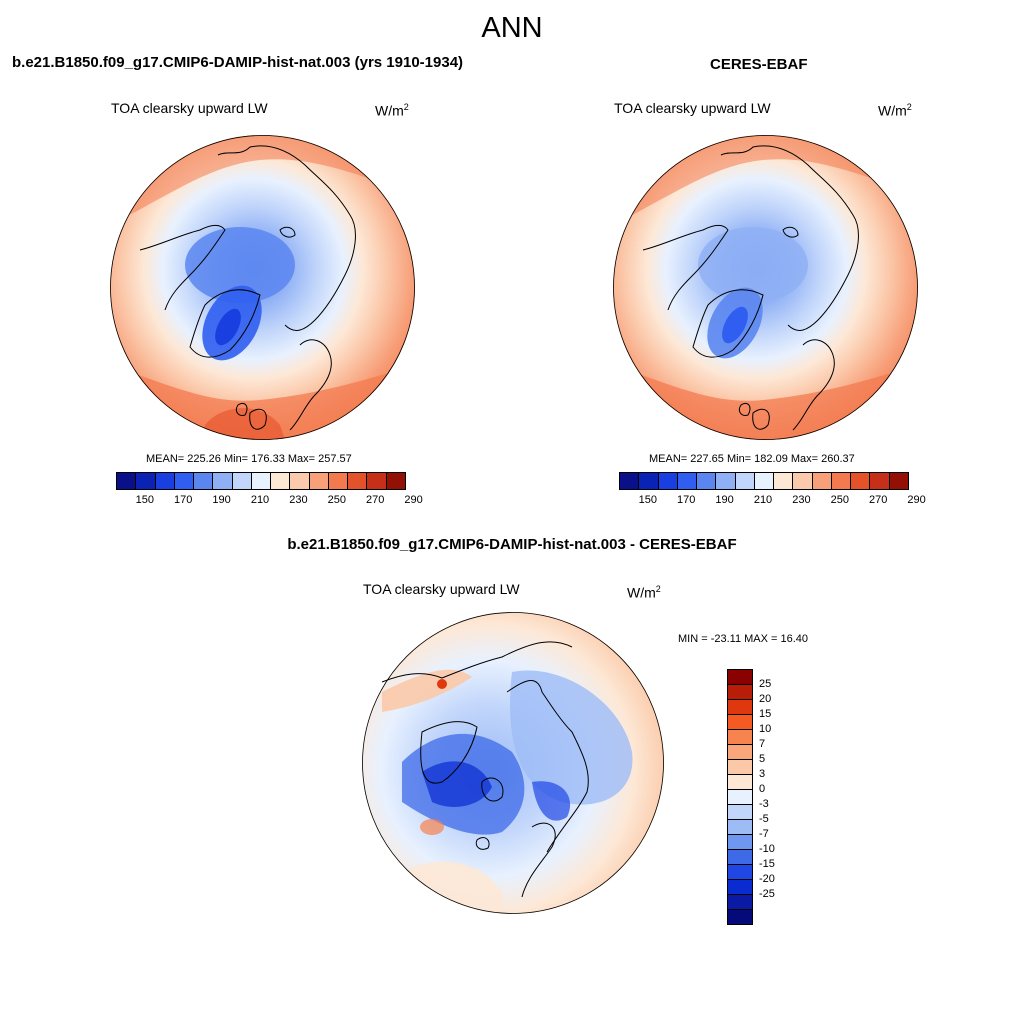 The image size is (1024, 1024). I want to click on model-colorbar-tick-label: 190, so click(221, 500).